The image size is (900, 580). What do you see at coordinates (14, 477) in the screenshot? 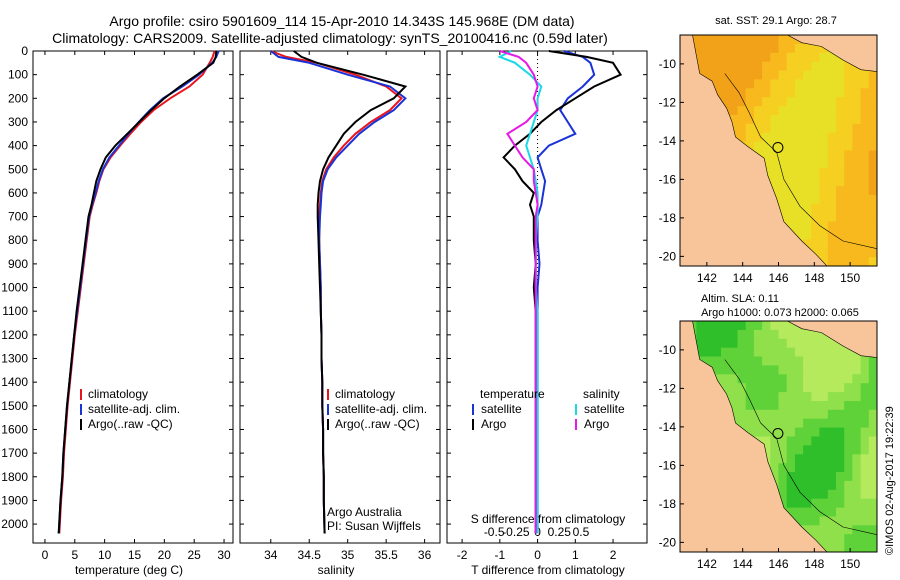
I see `depth-tick-label: 1800` at bounding box center [14, 477].